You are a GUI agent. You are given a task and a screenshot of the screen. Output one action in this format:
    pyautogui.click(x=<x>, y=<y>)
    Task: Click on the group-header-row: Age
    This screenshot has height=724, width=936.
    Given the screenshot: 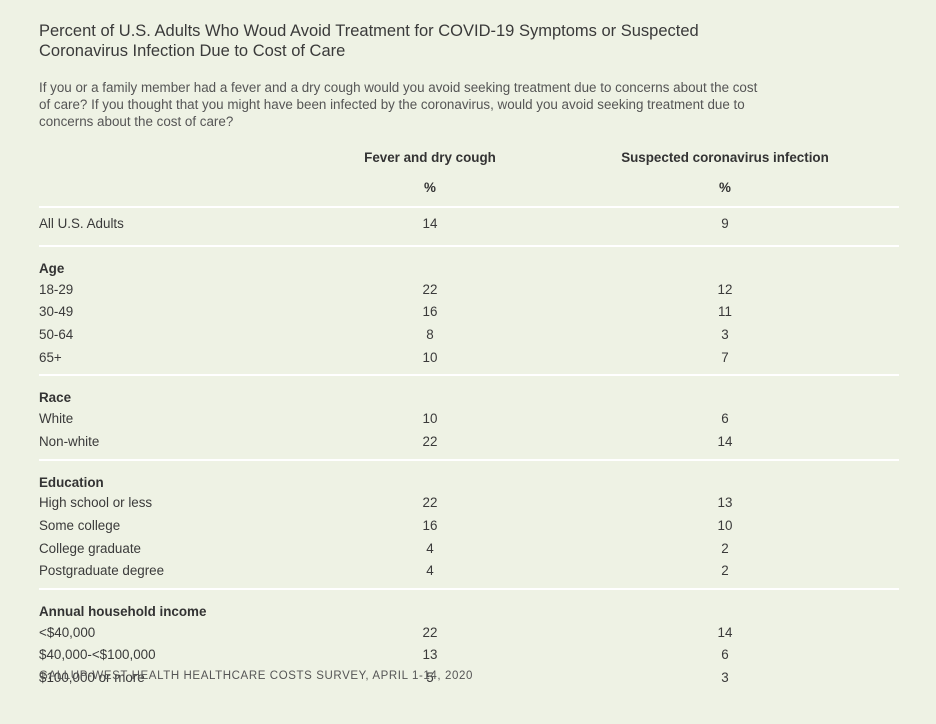 What is the action you would take?
    pyautogui.click(x=469, y=262)
    